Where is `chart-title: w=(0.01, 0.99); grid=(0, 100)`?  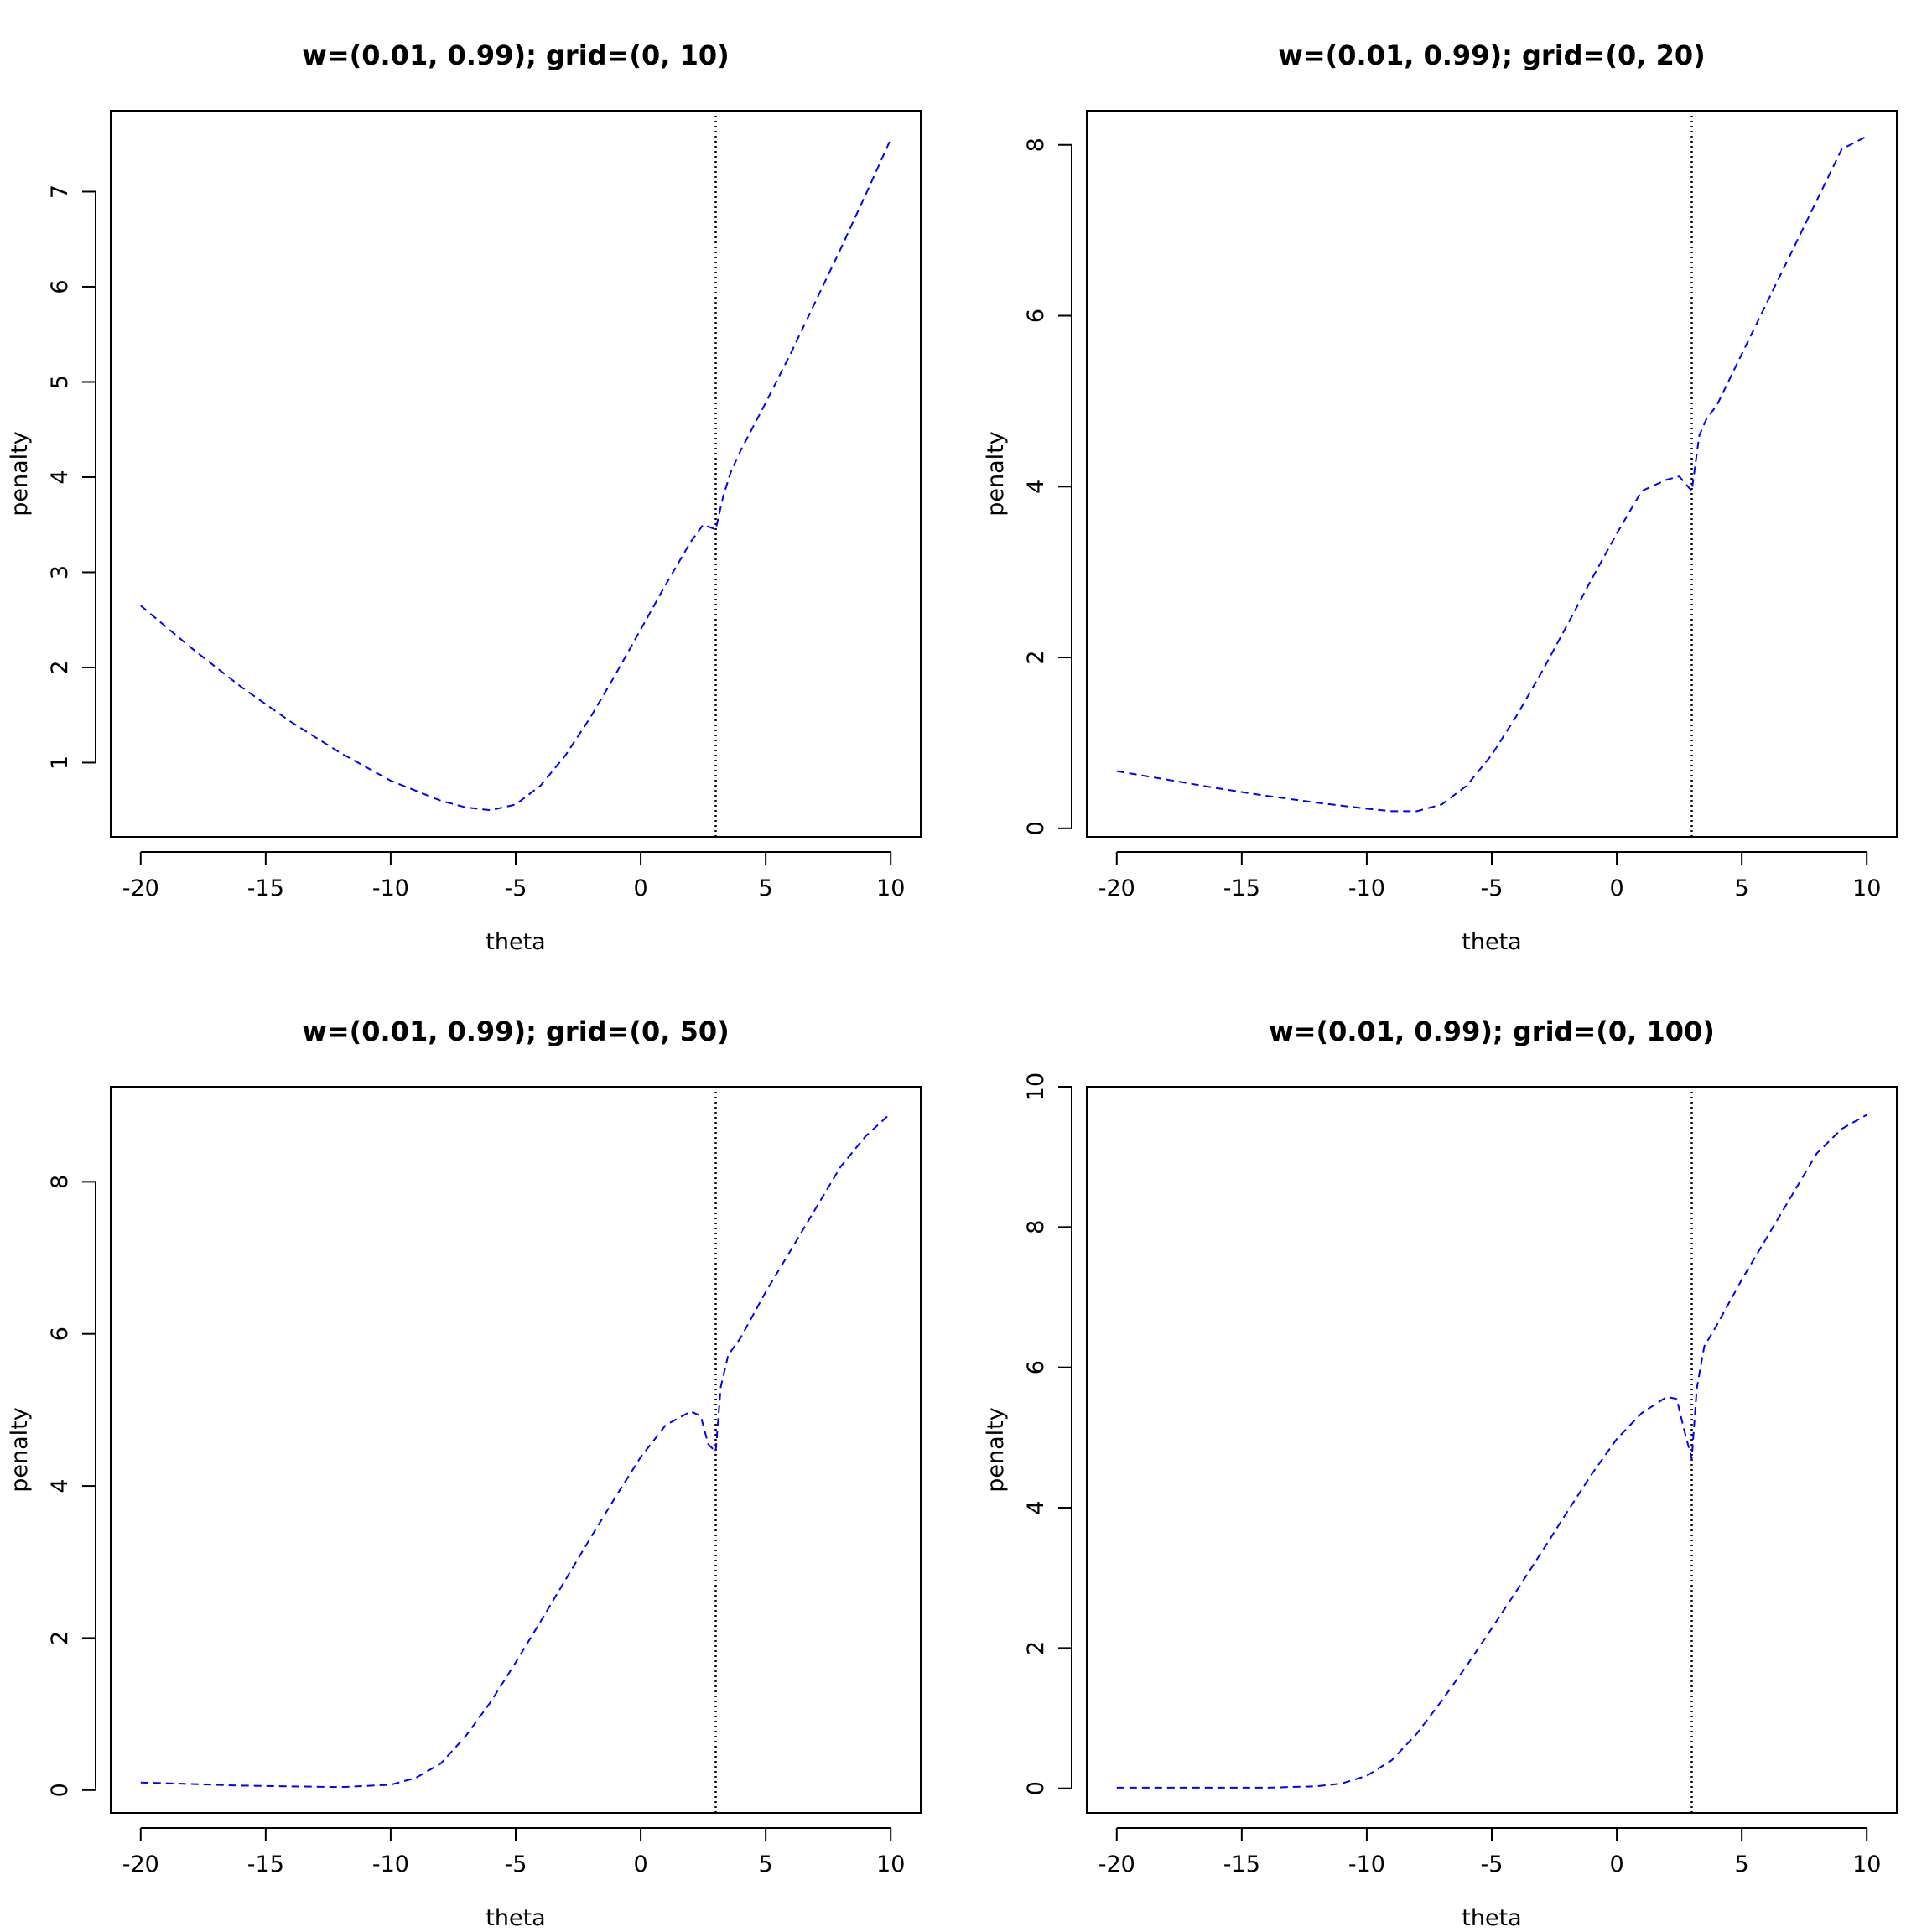 chart-title: w=(0.01, 0.99); grid=(0, 100) is located at coordinates (1492, 1031).